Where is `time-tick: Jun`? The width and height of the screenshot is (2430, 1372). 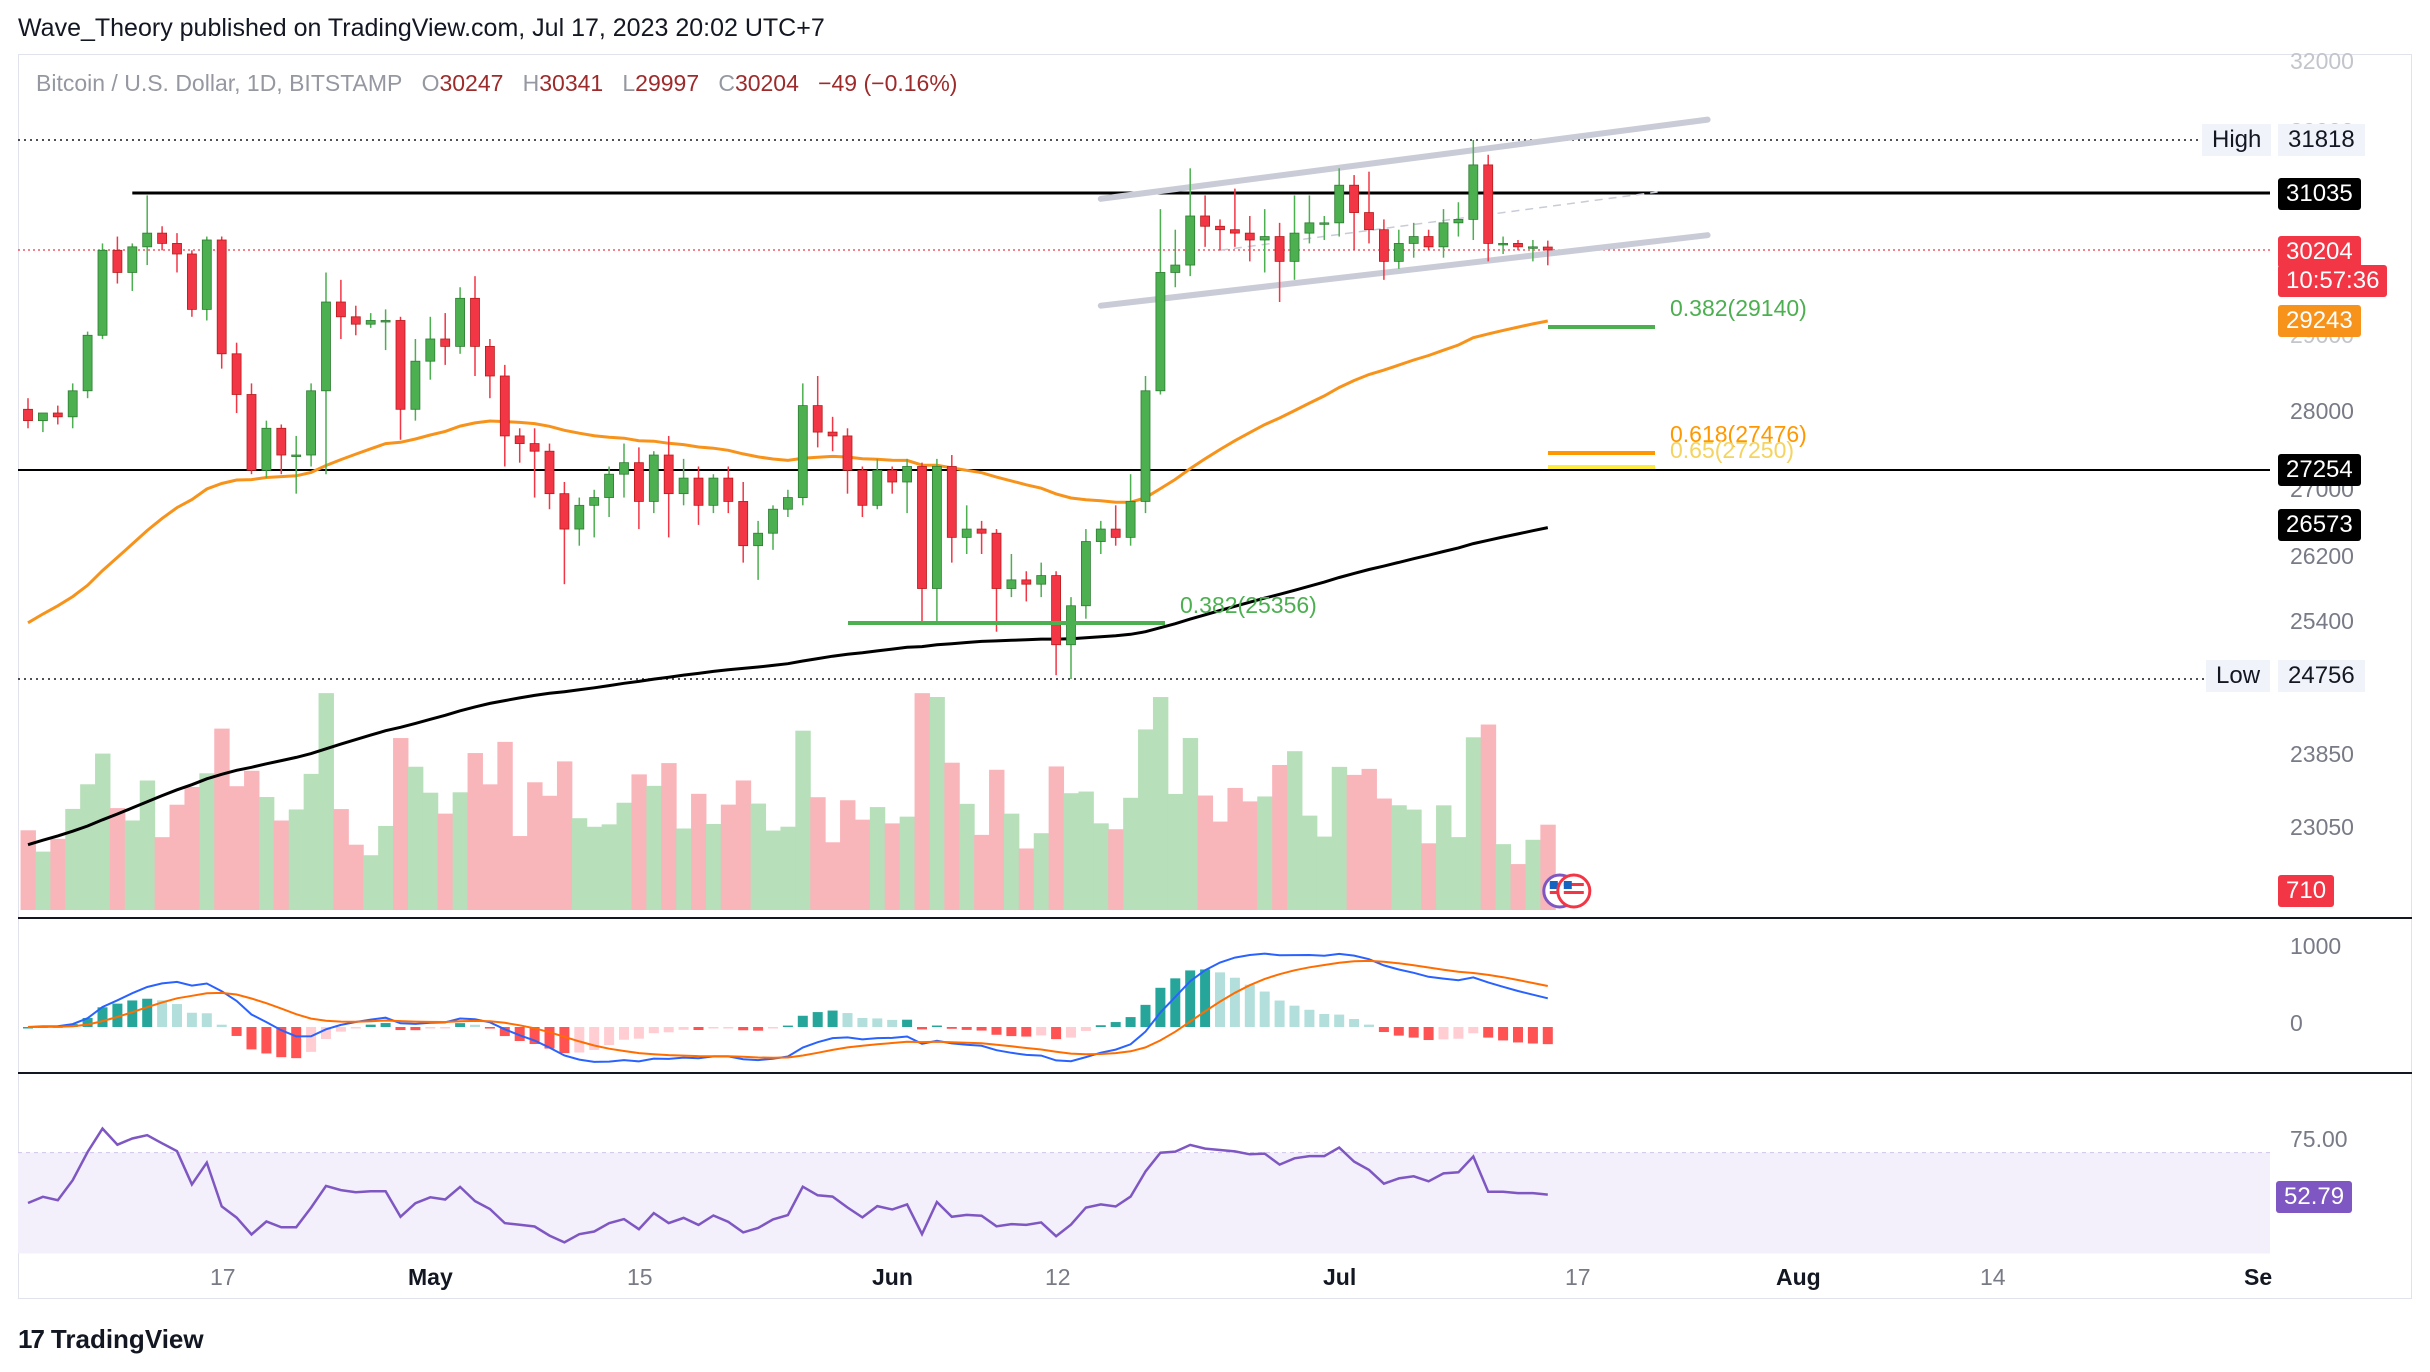
time-tick: Jun is located at coordinates (892, 1277).